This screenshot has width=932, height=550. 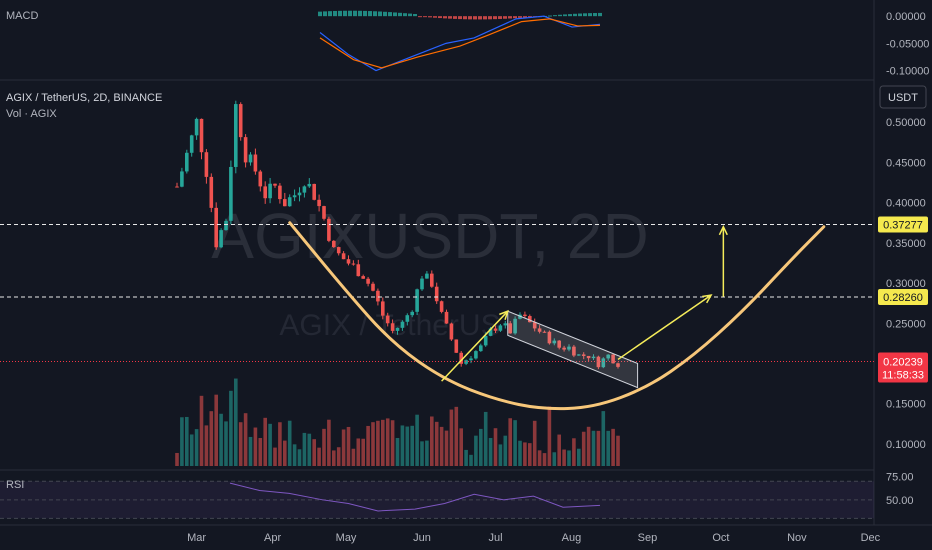 What do you see at coordinates (906, 445) in the screenshot?
I see `price-tick-label: 0.10000` at bounding box center [906, 445].